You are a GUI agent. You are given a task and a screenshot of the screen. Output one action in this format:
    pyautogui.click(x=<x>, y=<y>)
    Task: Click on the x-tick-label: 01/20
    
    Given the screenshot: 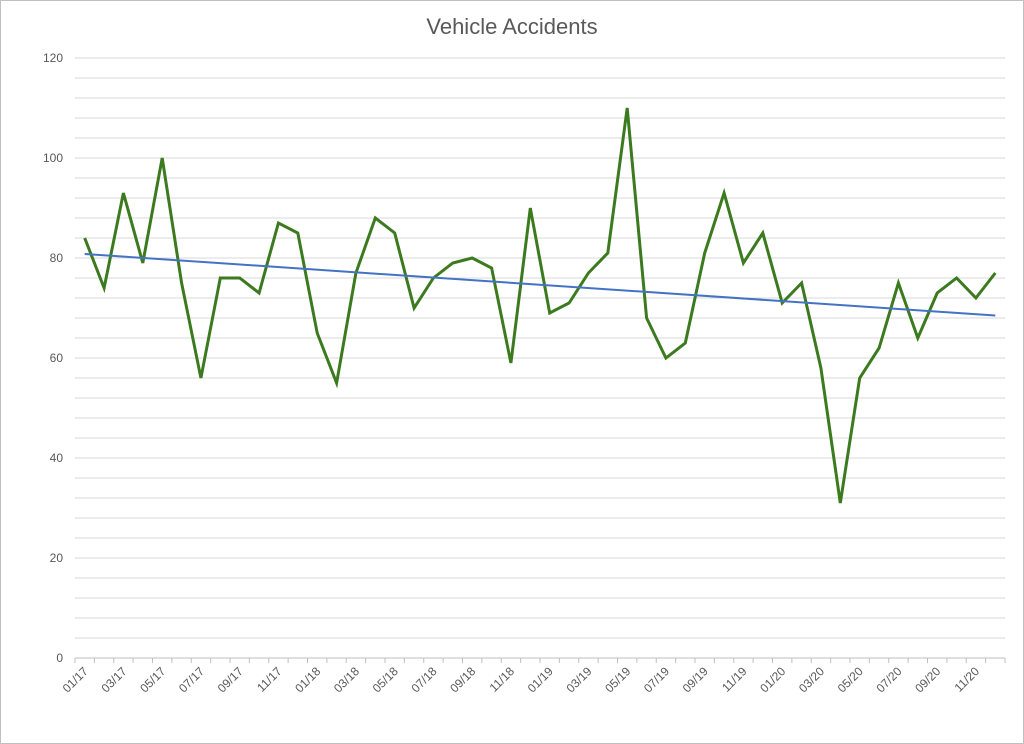 What is the action you would take?
    pyautogui.click(x=772, y=679)
    